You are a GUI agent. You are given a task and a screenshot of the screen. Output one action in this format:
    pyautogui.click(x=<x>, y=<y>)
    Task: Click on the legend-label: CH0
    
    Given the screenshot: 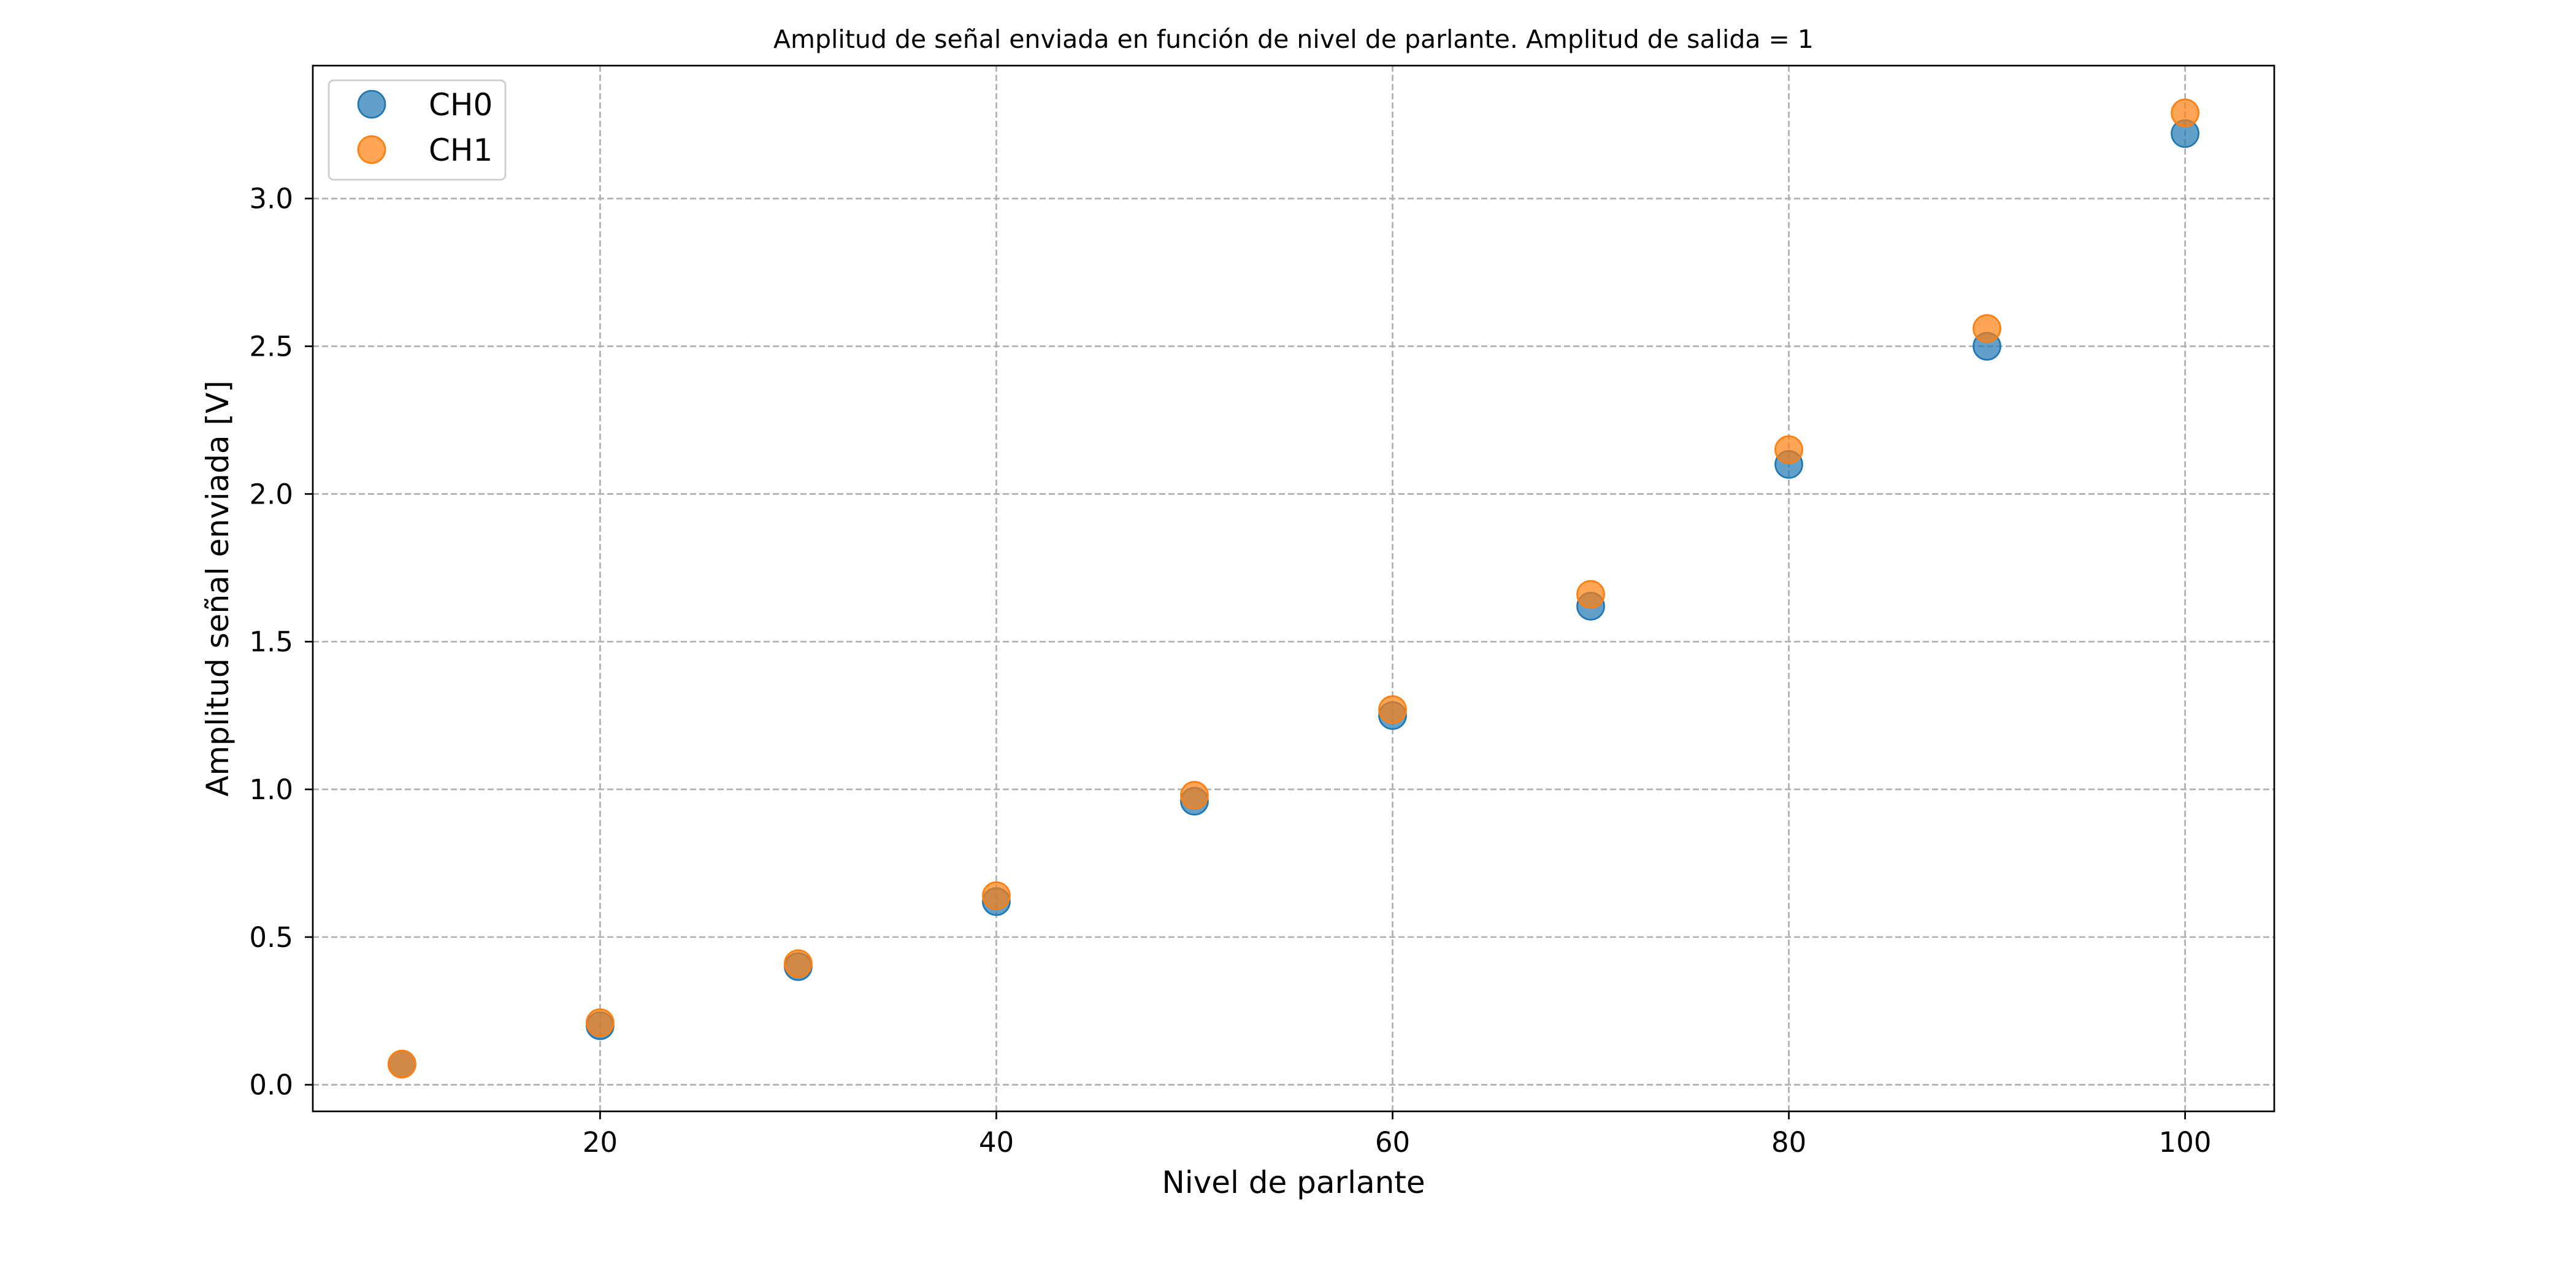 What is the action you would take?
    pyautogui.click(x=461, y=105)
    